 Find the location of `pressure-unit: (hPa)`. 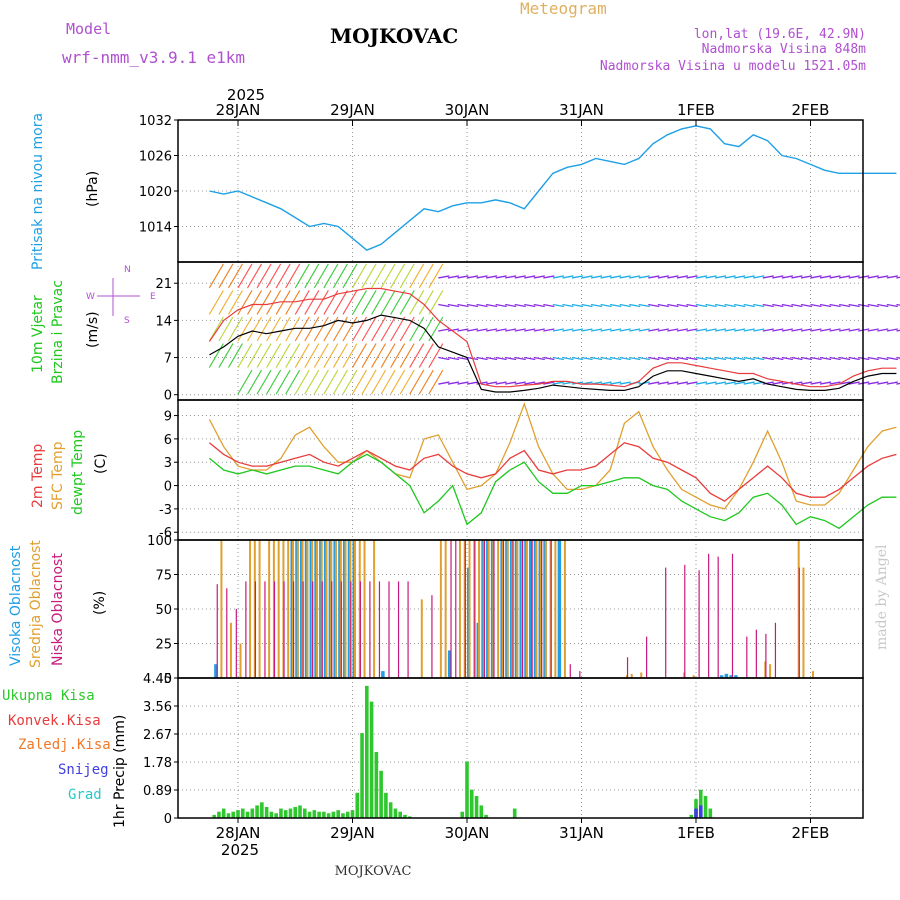

pressure-unit: (hPa) is located at coordinates (93, 189).